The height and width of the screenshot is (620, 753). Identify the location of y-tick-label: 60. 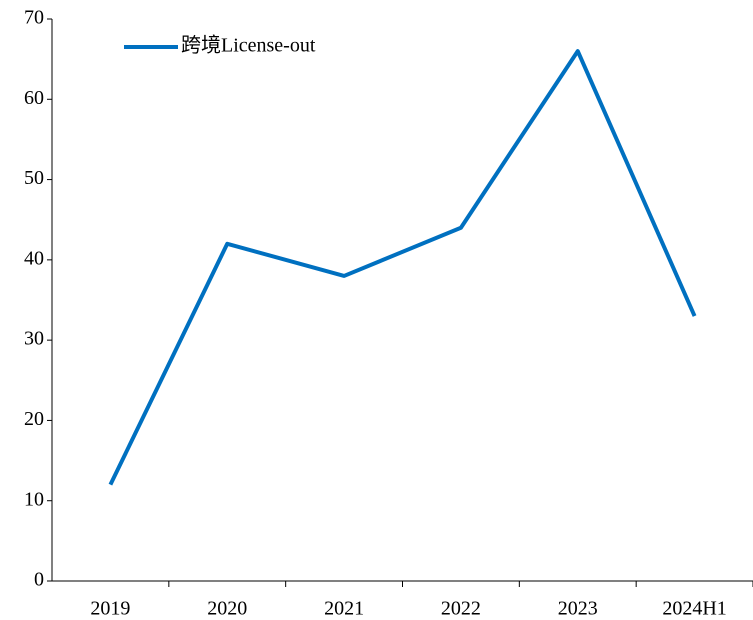
(34, 98).